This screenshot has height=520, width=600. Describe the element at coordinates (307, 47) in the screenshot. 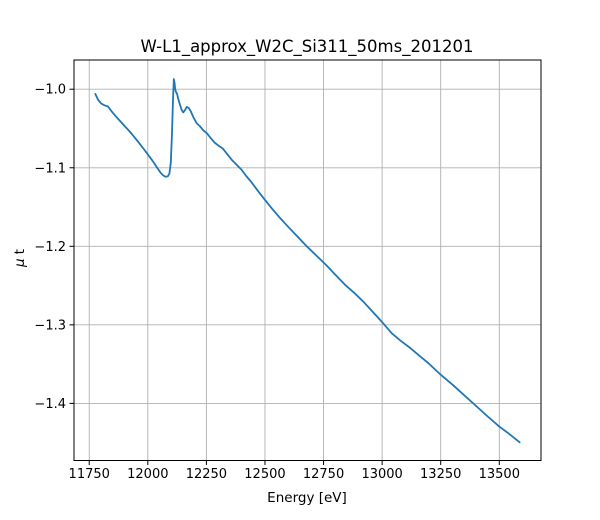

I see `plot-title: W-L1_approx_W2C_Si311_50ms_201201` at that location.